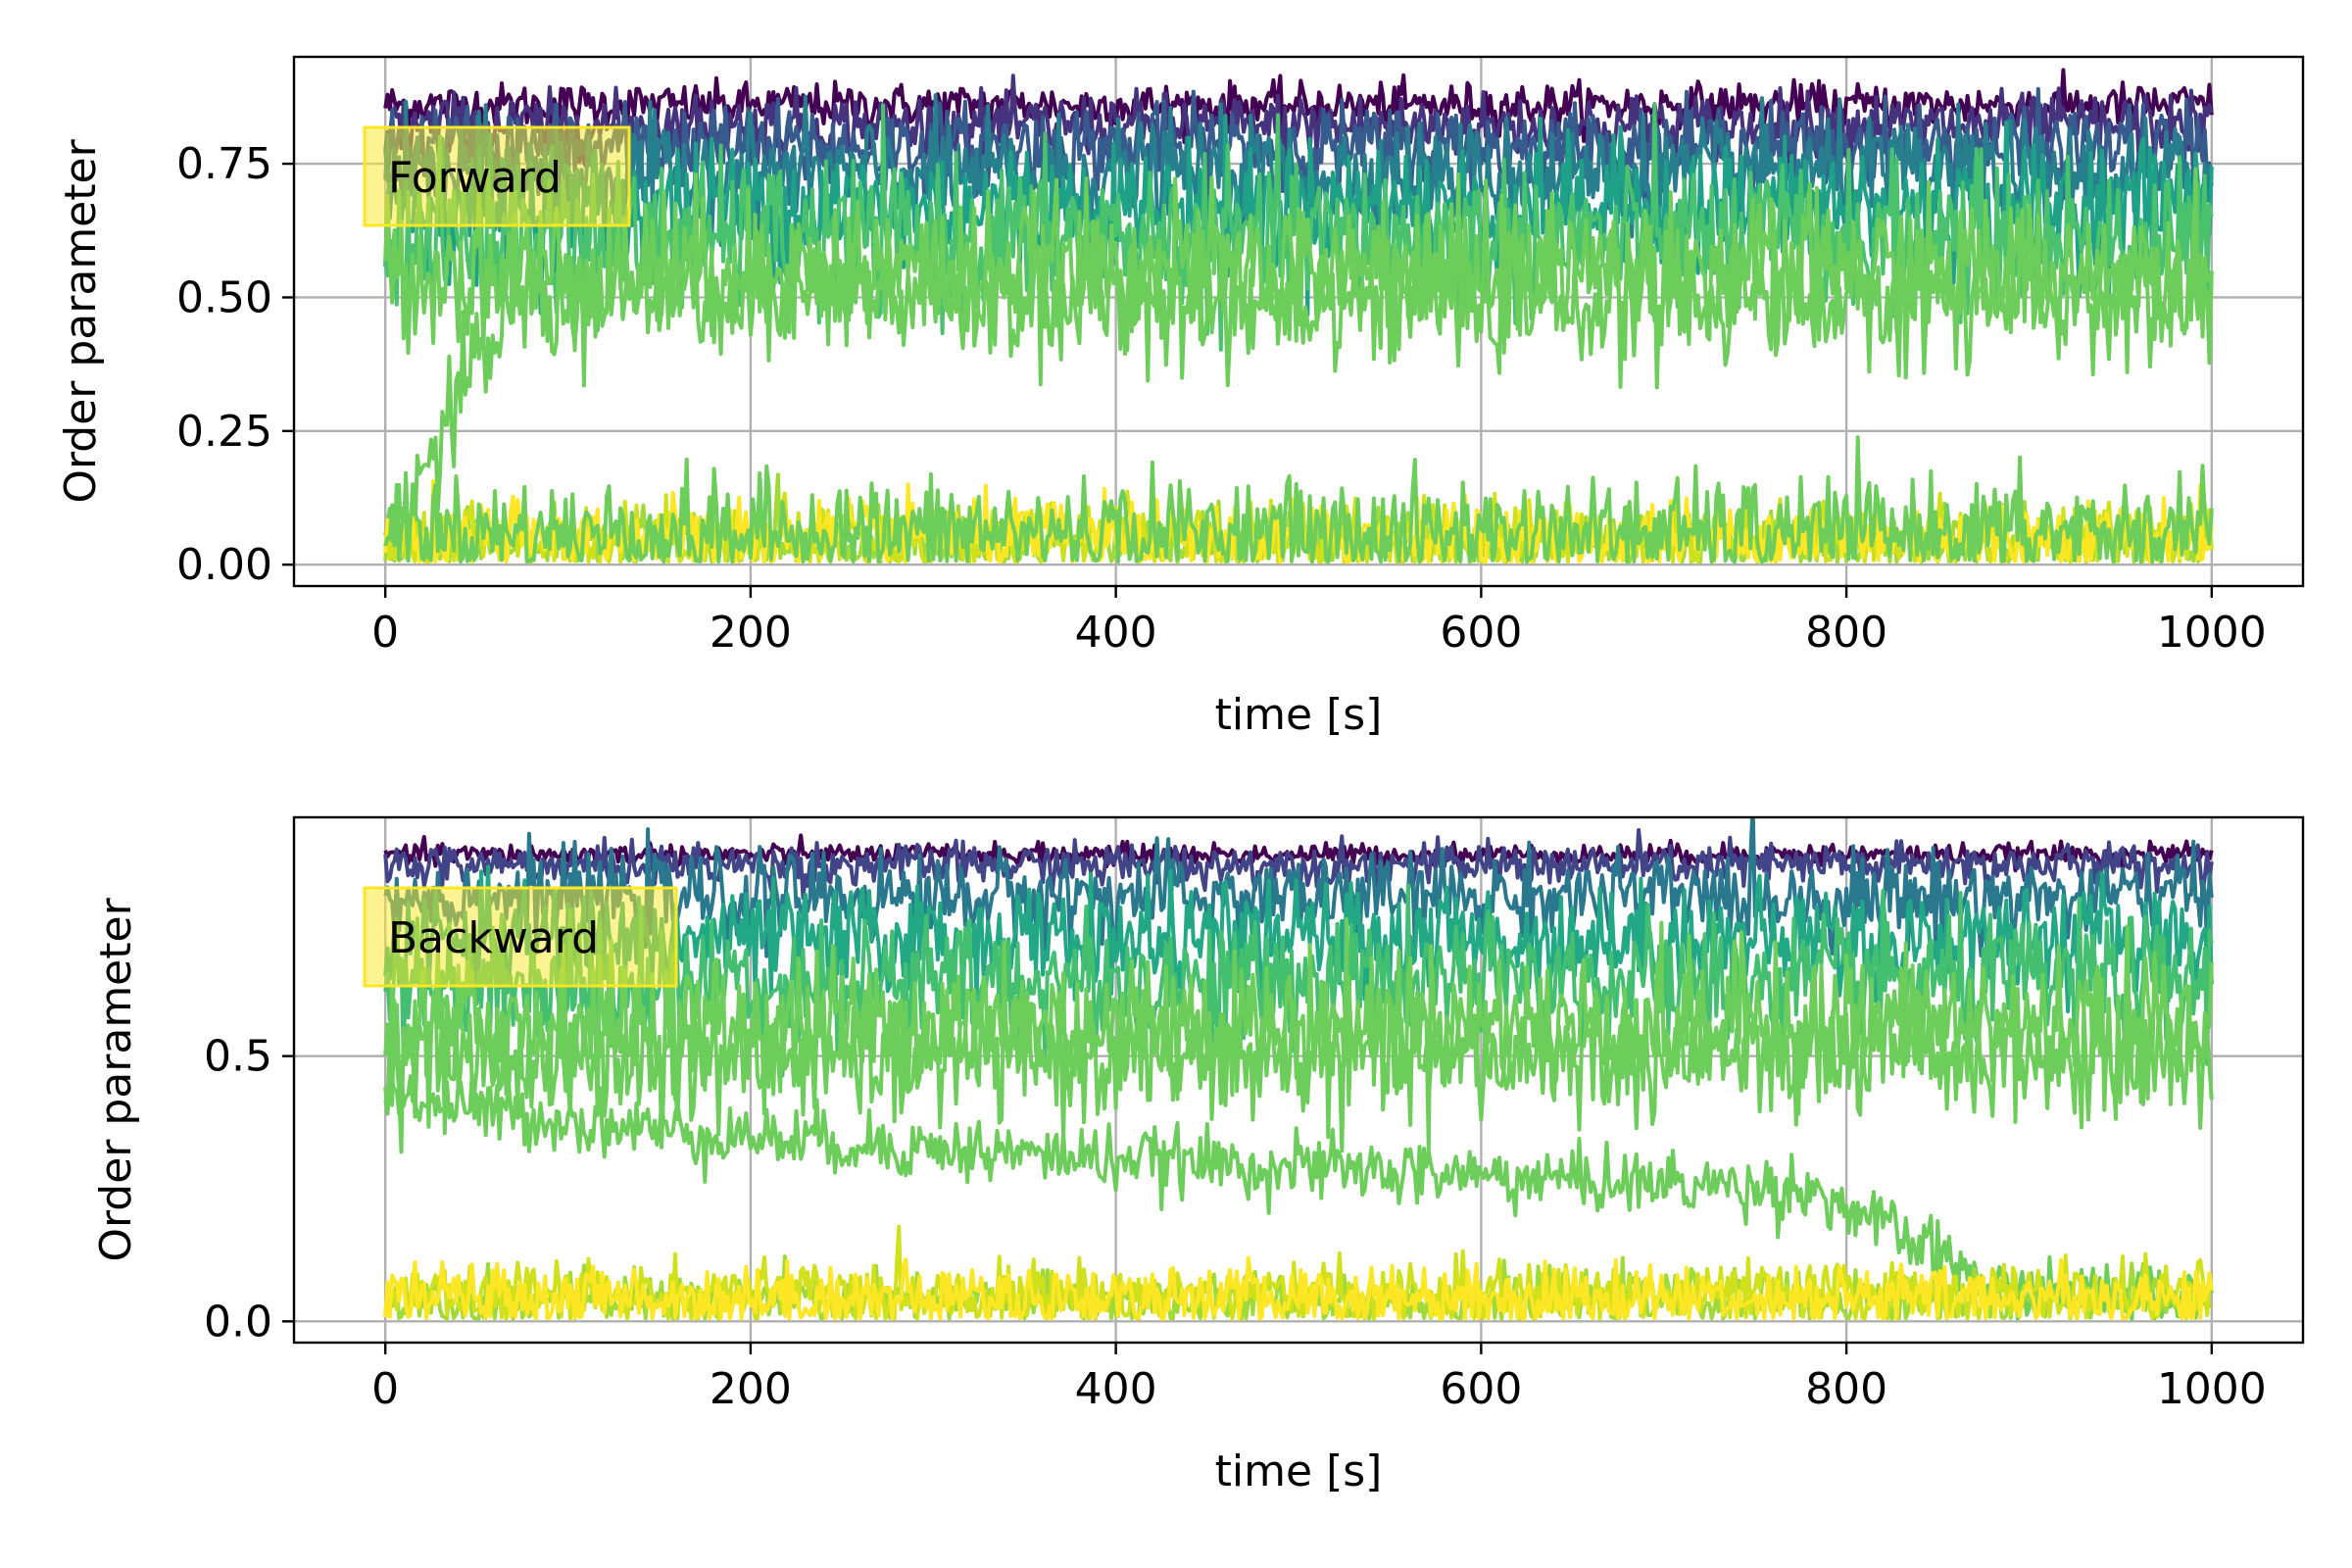 The image size is (2352, 1568). What do you see at coordinates (235, 364) in the screenshot?
I see `y-axis: 0.00 0.25 0.50 0.75` at bounding box center [235, 364].